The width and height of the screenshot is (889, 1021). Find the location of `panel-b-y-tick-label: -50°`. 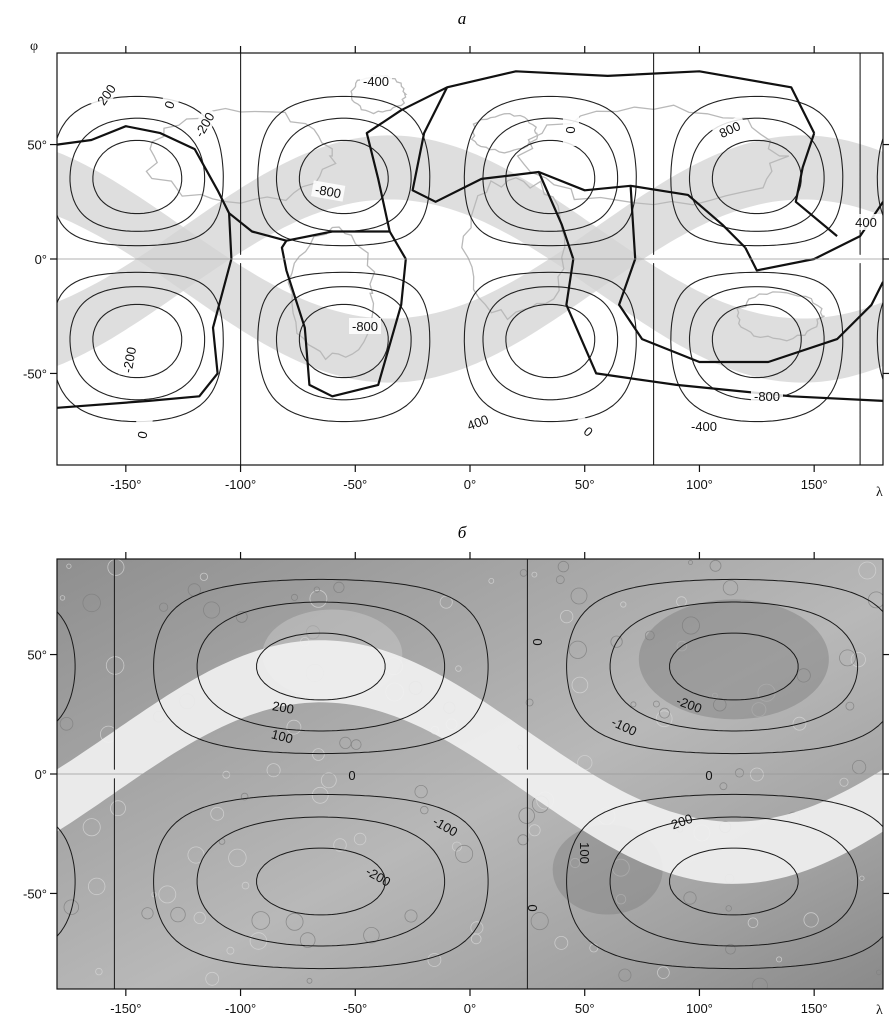

panel-b-y-tick-label: -50° is located at coordinates (35, 893).